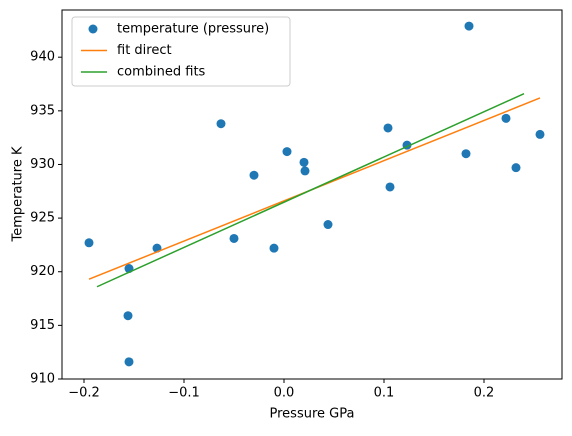  What do you see at coordinates (284, 393) in the screenshot?
I see `x-tick-label: 0.0` at bounding box center [284, 393].